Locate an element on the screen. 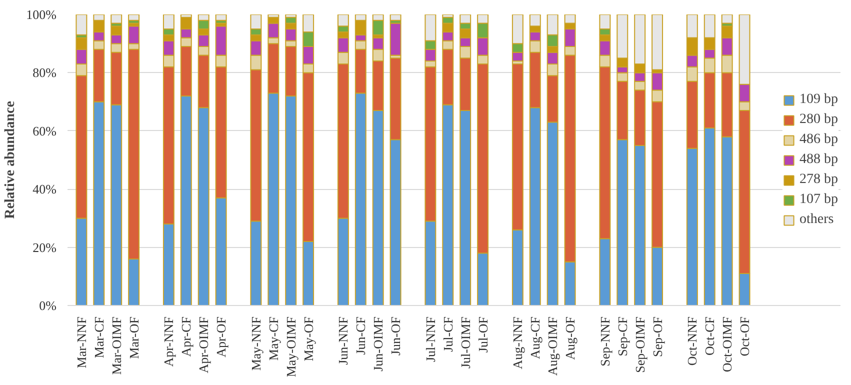  x-tick-label: Sep-OIMF is located at coordinates (640, 344).